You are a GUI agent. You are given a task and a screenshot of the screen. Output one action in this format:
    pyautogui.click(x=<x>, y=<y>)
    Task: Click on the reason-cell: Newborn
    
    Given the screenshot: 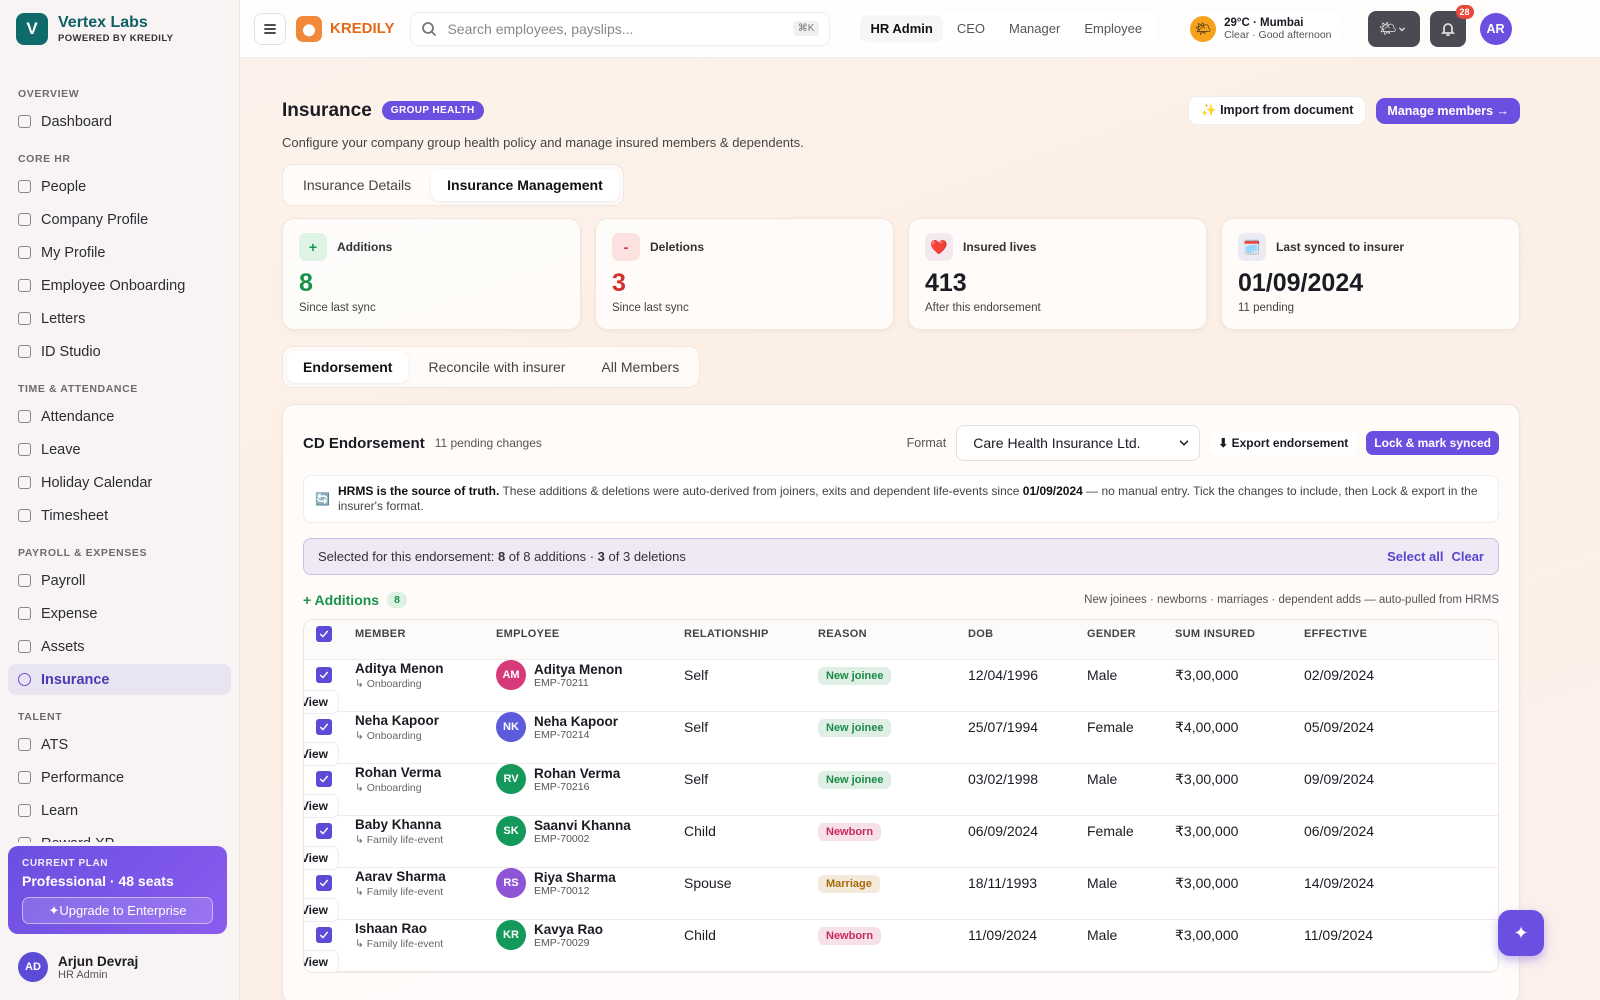 What is the action you would take?
    pyautogui.click(x=893, y=831)
    